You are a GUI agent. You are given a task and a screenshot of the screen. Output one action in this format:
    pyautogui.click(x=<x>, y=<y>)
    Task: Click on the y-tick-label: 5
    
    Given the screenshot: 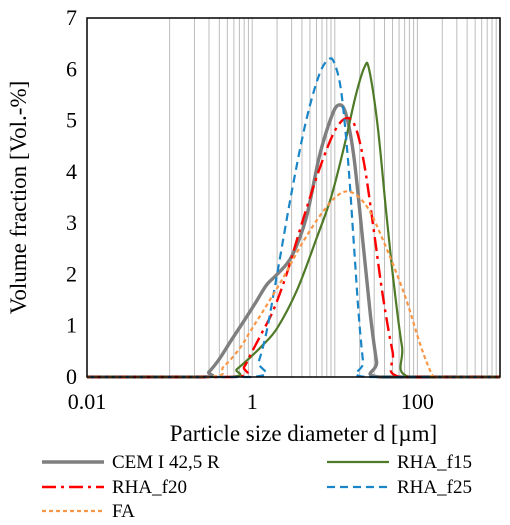 What is the action you would take?
    pyautogui.click(x=71, y=120)
    